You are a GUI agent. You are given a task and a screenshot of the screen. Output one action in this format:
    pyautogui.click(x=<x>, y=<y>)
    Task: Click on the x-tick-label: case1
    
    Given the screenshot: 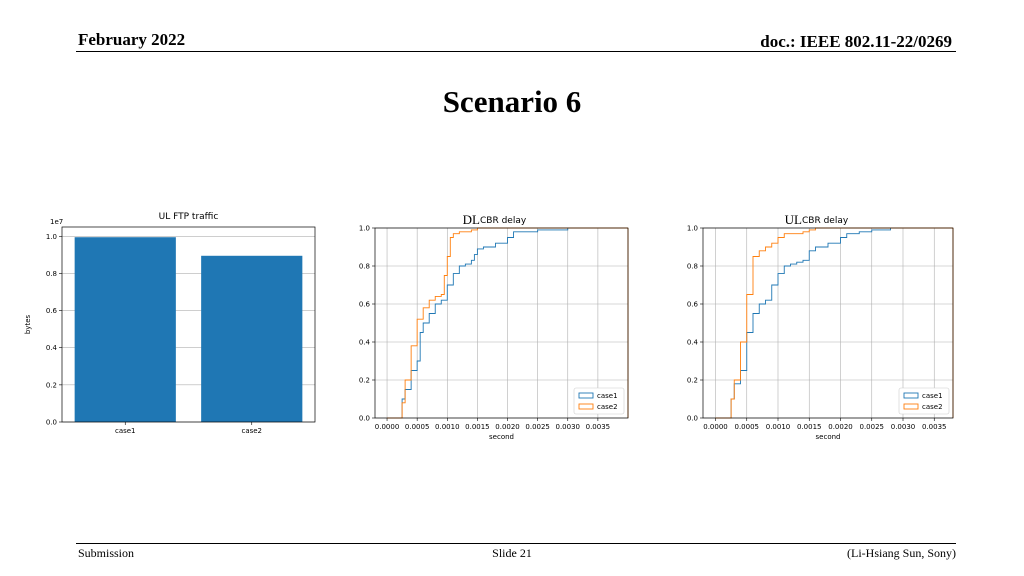 What is the action you would take?
    pyautogui.click(x=125, y=431)
    